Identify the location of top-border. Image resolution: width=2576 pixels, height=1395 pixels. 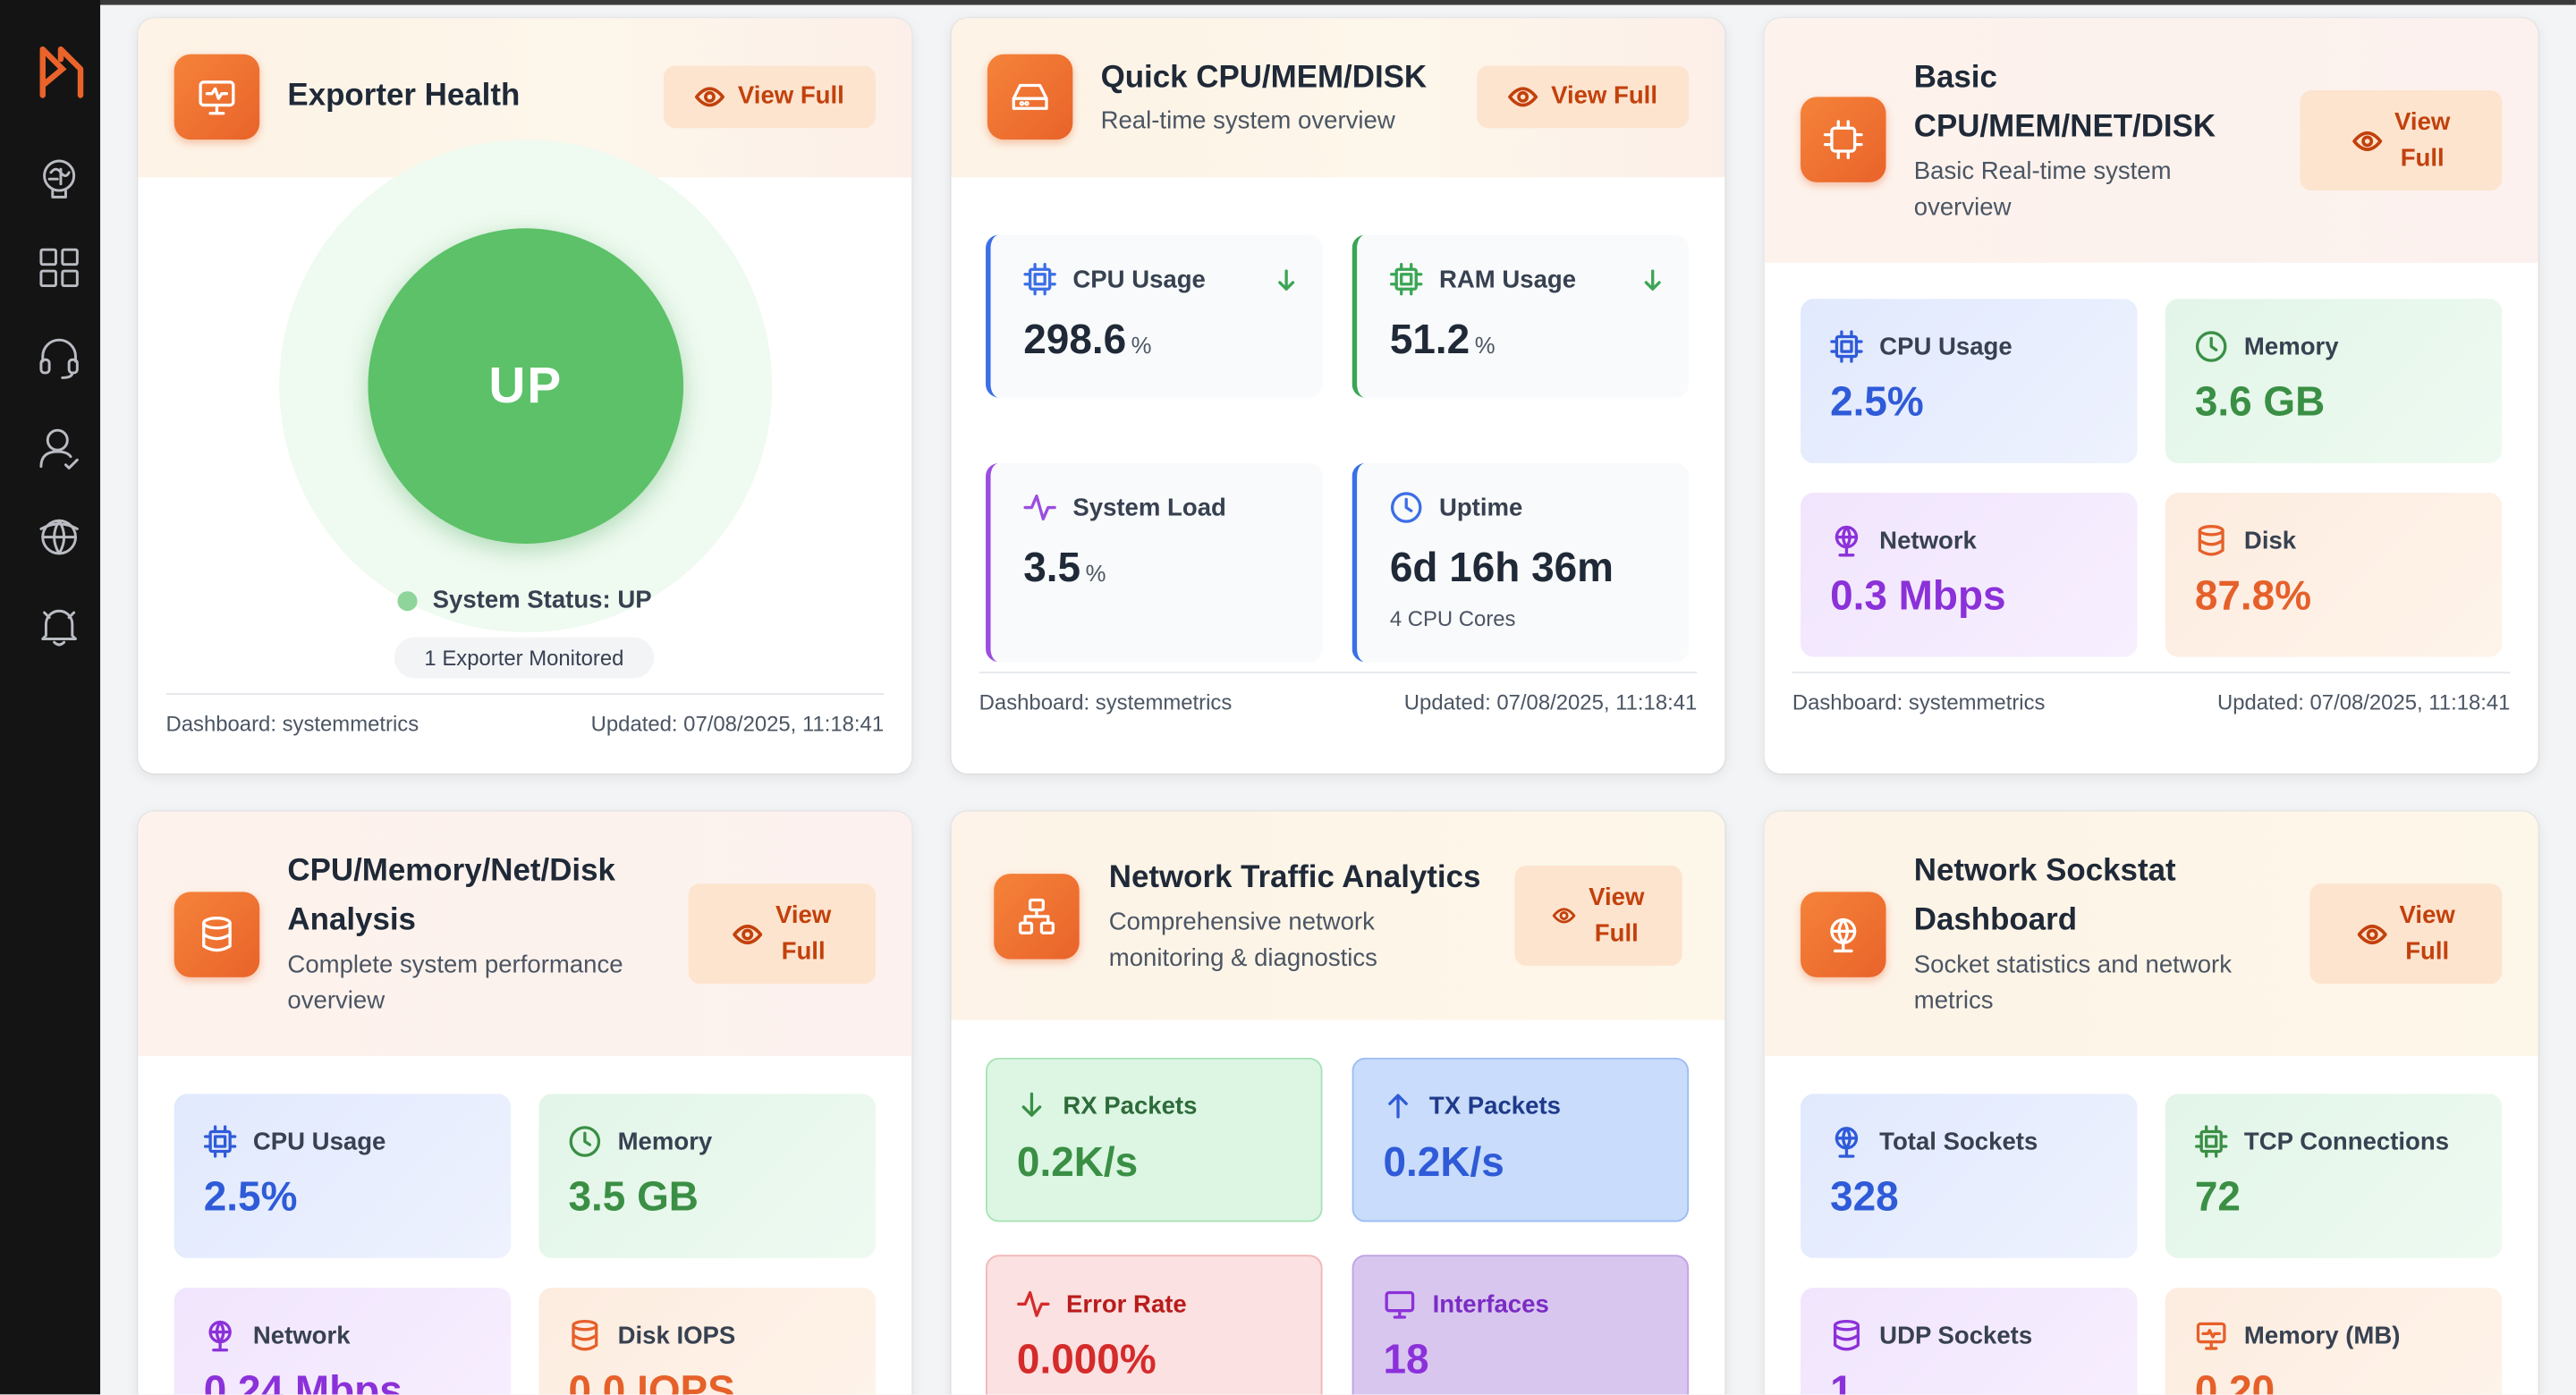
(1288, 2).